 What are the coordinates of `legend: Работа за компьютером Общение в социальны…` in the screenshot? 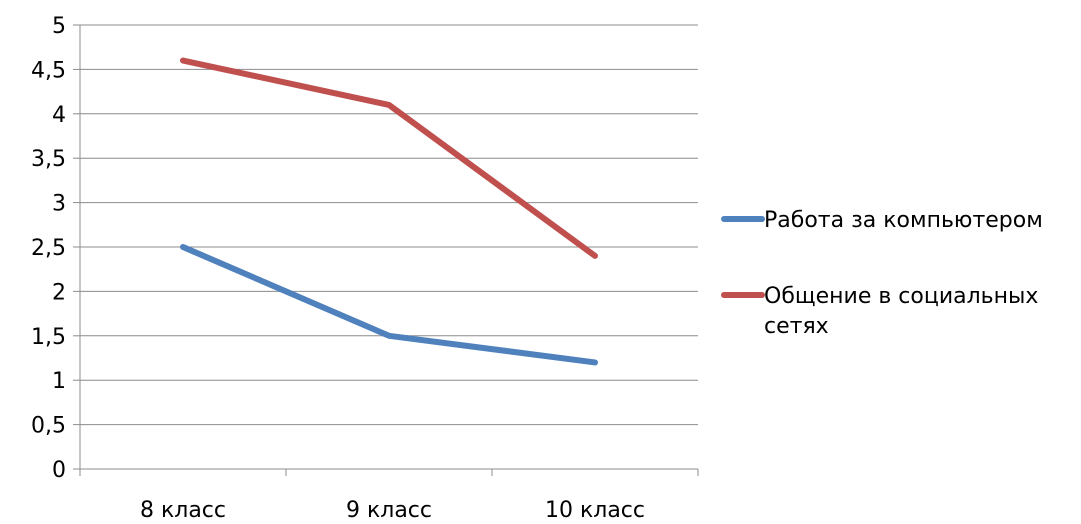 It's located at (882, 273).